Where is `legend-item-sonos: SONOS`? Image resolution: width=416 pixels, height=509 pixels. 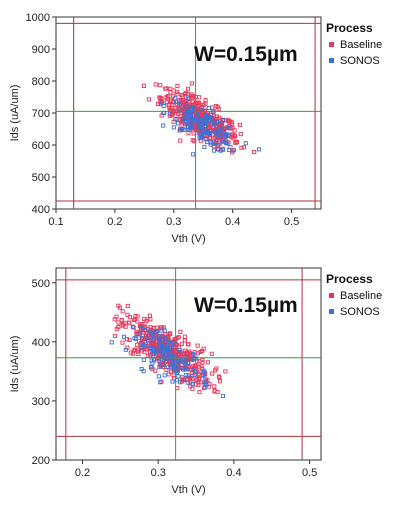 legend-item-sonos: SONOS is located at coordinates (360, 61).